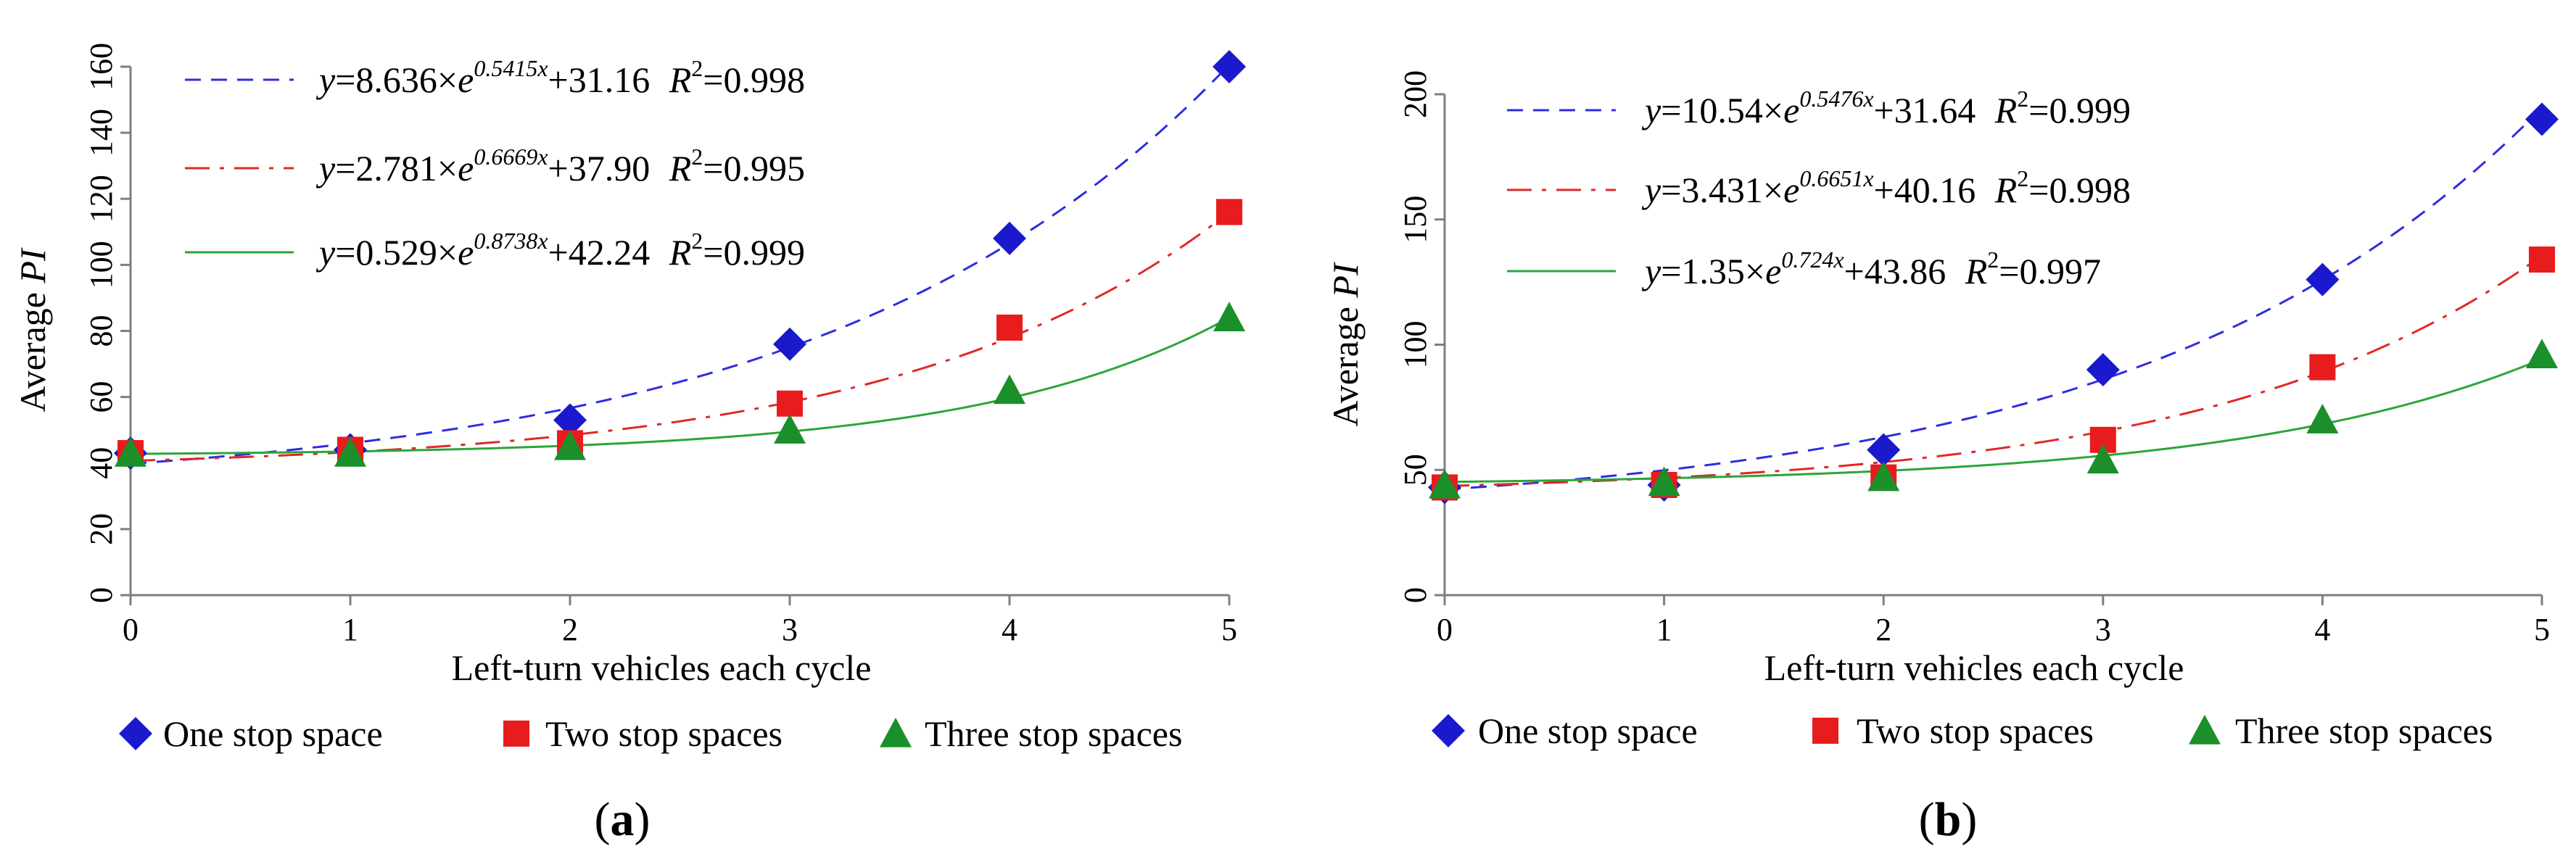 This screenshot has width=2576, height=867. Describe the element at coordinates (101, 463) in the screenshot. I see `panel-a-y-tick-label: 40` at that location.